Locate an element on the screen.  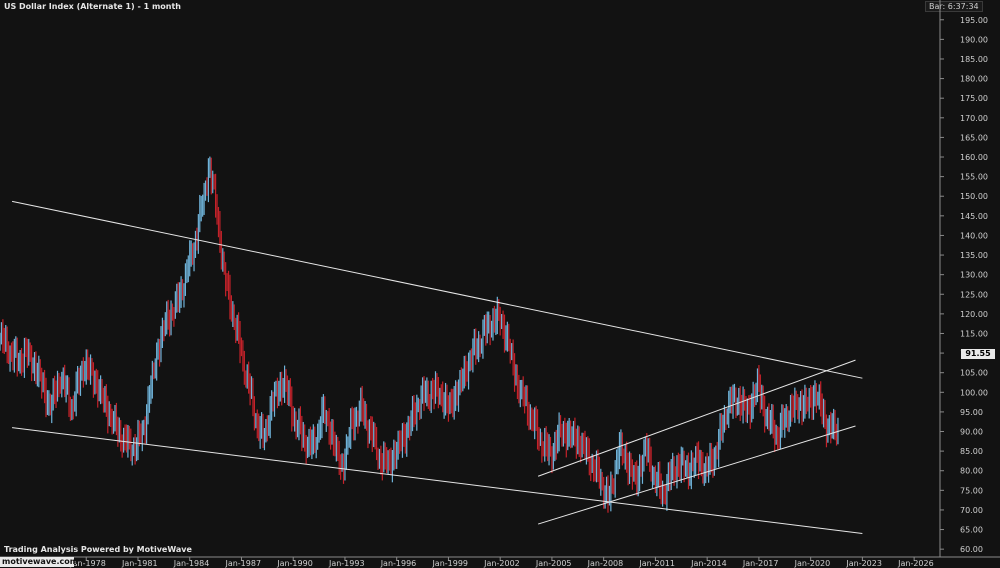
y-tick-label: 160.00 is located at coordinates (974, 157).